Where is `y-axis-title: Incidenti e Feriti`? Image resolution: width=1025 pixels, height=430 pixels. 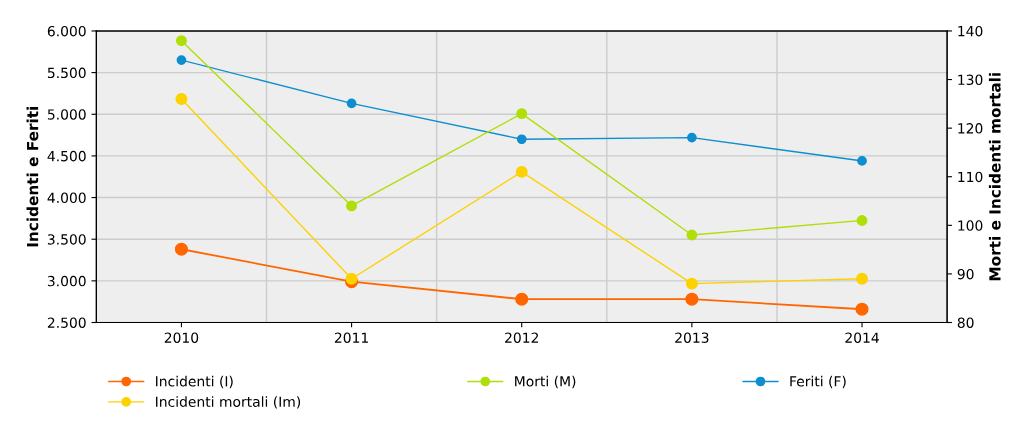 y-axis-title: Incidenti e Feriti is located at coordinates (32, 176).